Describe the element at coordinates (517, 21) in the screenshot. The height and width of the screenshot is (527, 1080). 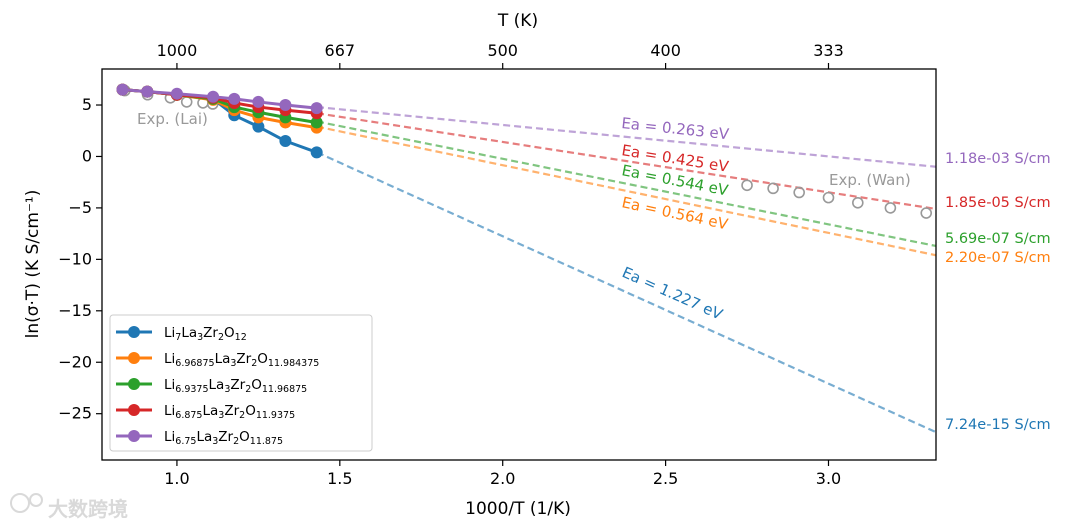
I see `top-axis-label: T (K)` at that location.